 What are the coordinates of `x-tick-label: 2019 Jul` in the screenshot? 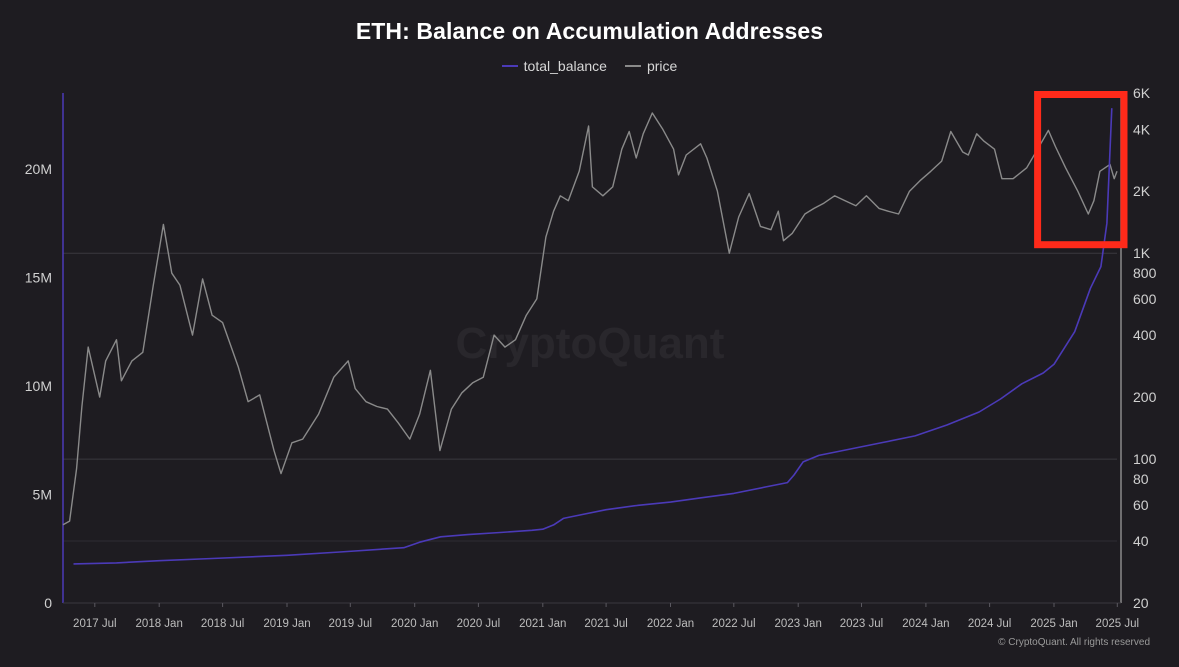 It's located at (350, 624).